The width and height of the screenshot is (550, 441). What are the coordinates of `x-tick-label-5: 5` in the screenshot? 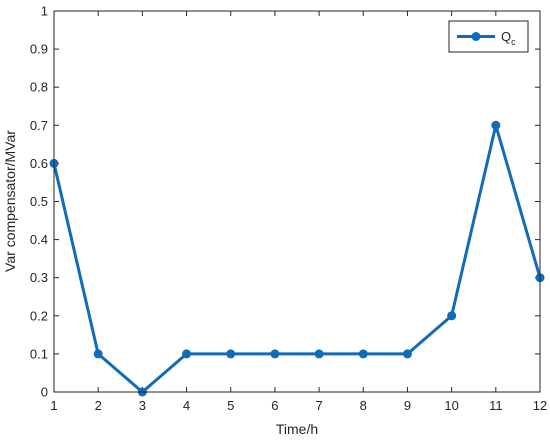 It's located at (230, 405).